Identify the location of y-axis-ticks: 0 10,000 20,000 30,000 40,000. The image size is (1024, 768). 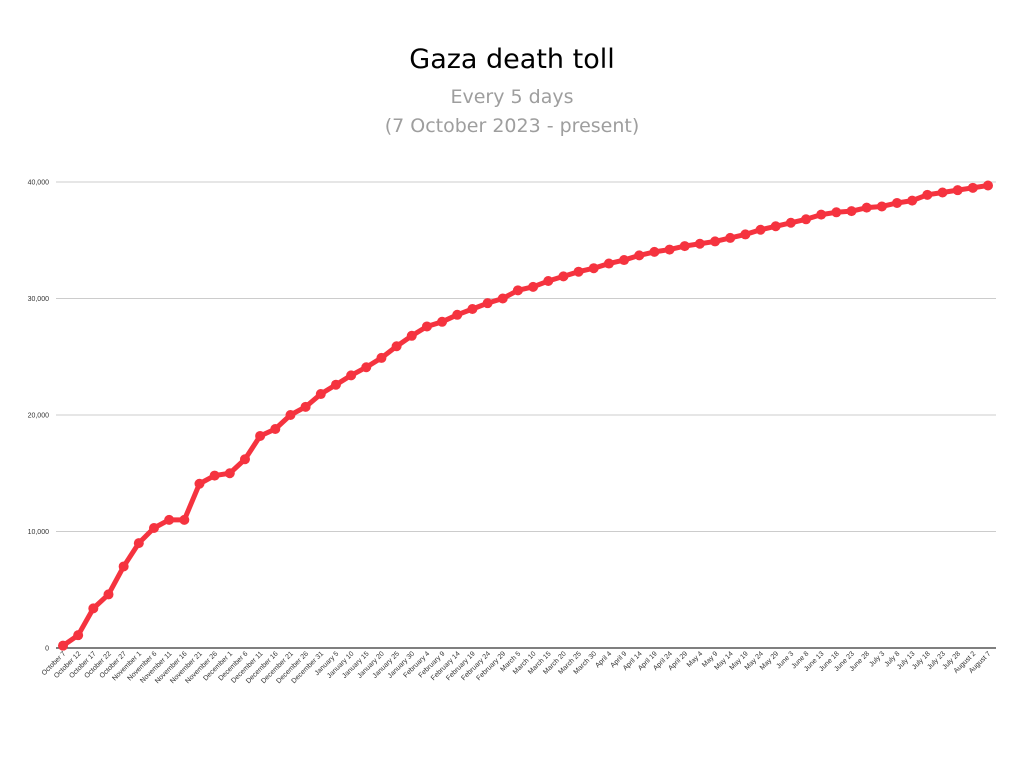
(39, 416).